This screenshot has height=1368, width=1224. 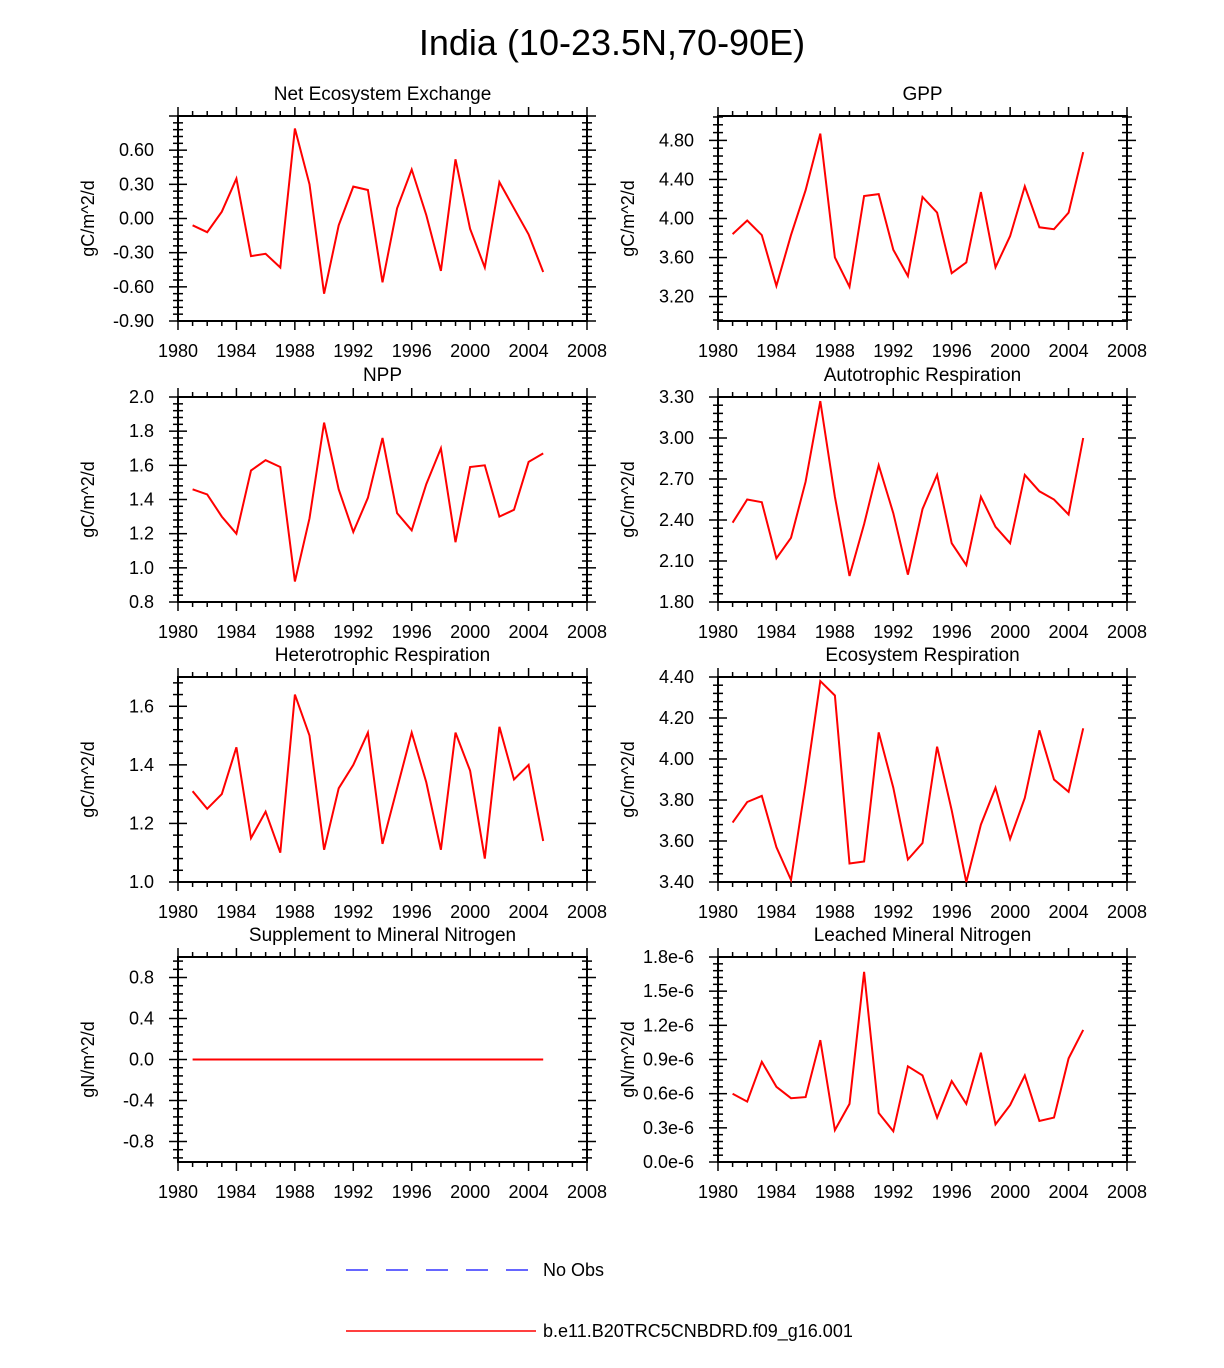 What do you see at coordinates (573, 1270) in the screenshot?
I see `legend-label: No Obs` at bounding box center [573, 1270].